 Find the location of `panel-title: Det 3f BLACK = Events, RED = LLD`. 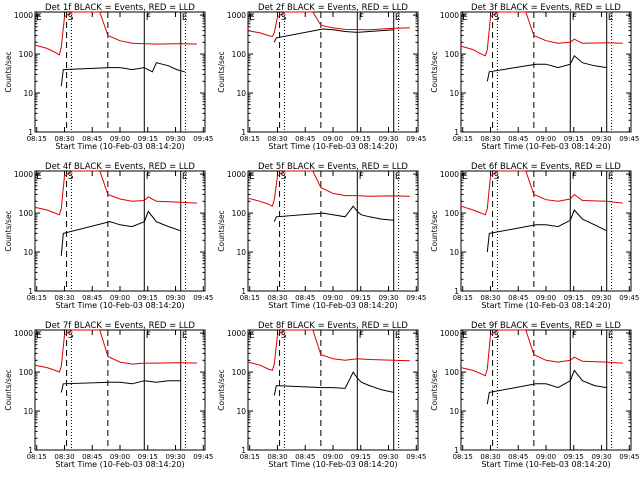

panel-title: Det 3f BLACK = Events, RED = LLD is located at coordinates (546, 8).